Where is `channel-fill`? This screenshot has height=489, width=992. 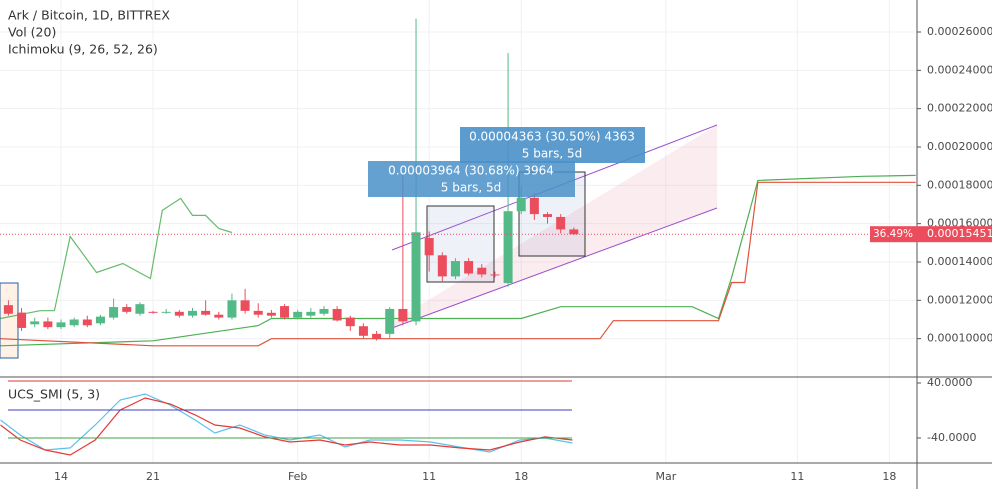
channel-fill is located at coordinates (554, 226).